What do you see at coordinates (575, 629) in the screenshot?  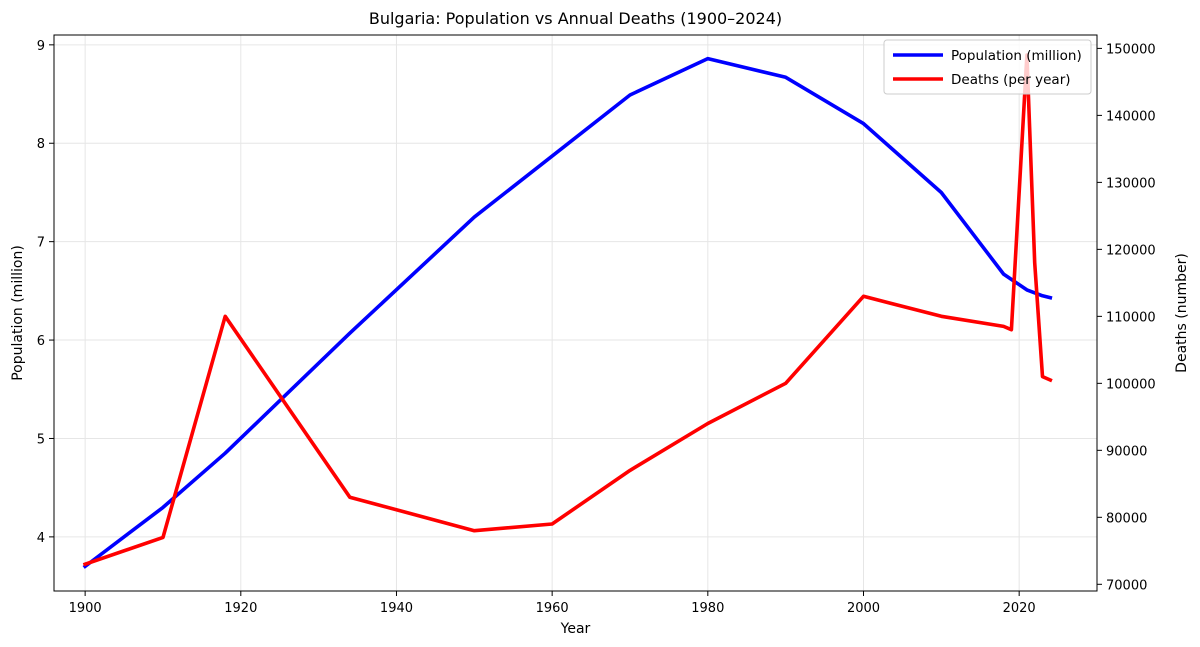 I see `x-axis-label: Year` at bounding box center [575, 629].